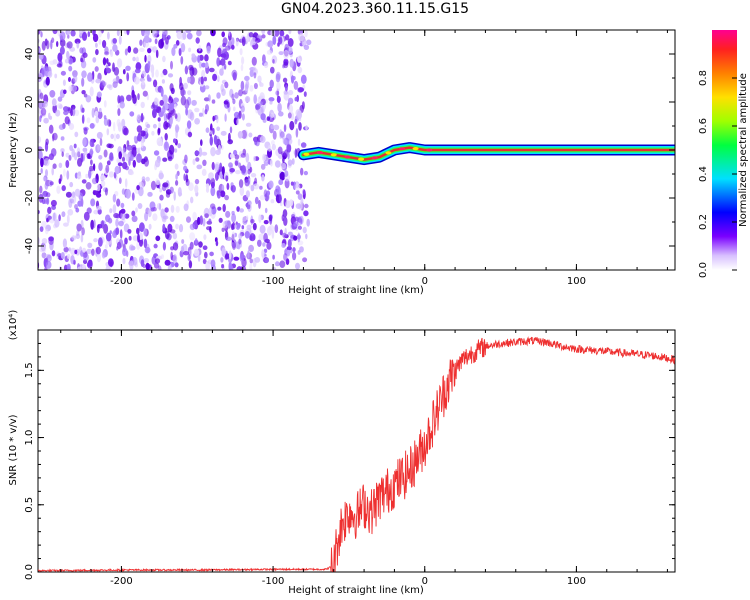 This screenshot has height=600, width=750. I want to click on track-blob, so click(320, 153).